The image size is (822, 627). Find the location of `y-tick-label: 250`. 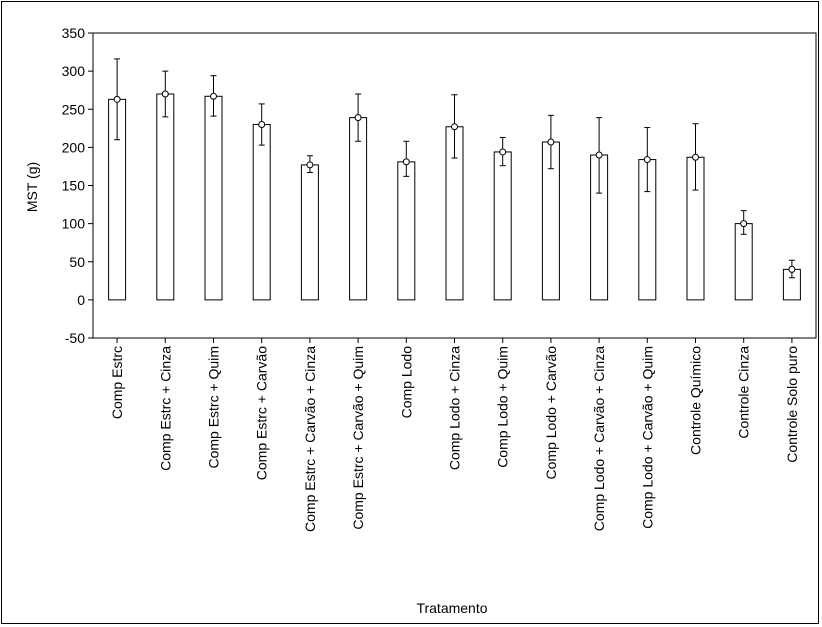

y-tick-label: 250 is located at coordinates (74, 109).